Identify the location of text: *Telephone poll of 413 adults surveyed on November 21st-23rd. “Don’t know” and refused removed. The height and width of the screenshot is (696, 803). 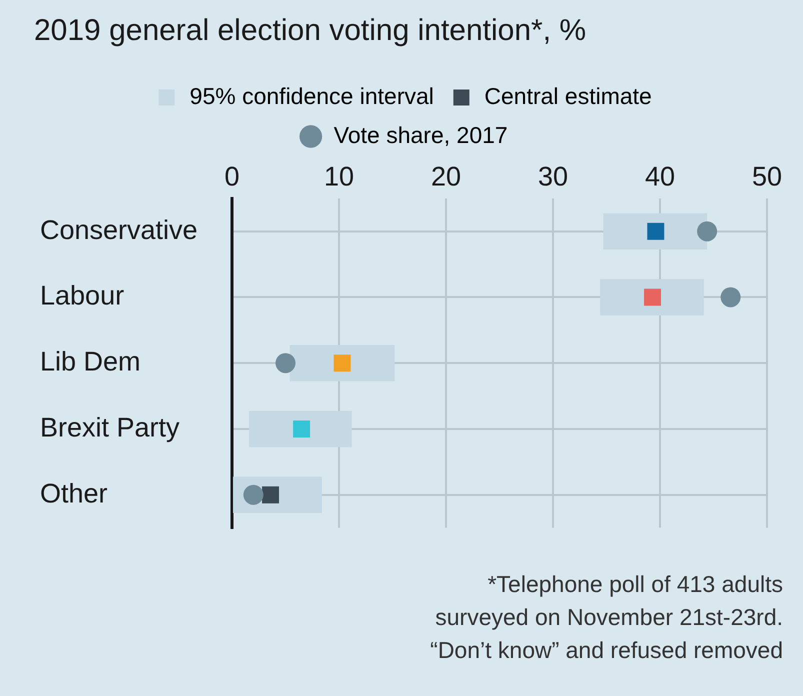
(606, 617).